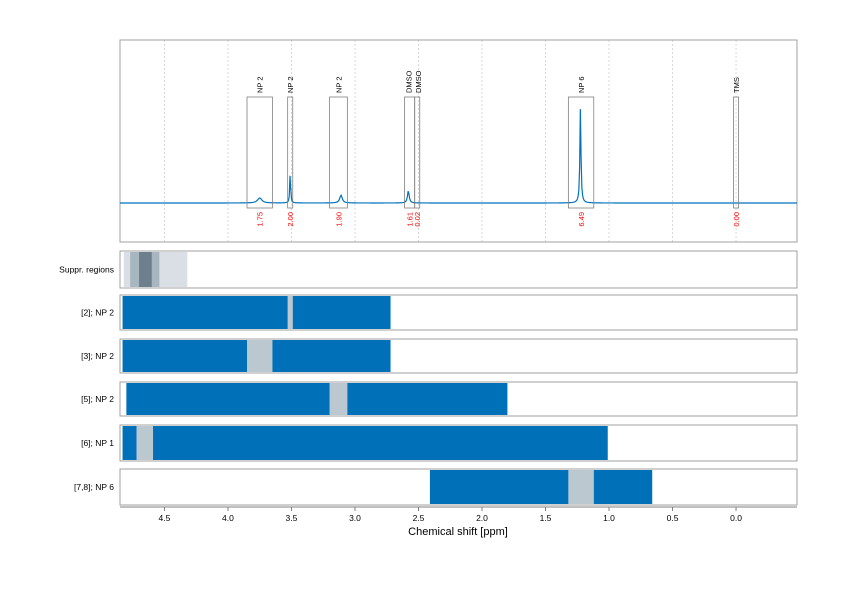 This screenshot has height=595, width=842. What do you see at coordinates (736, 518) in the screenshot?
I see `x-tick-label: 0.0` at bounding box center [736, 518].